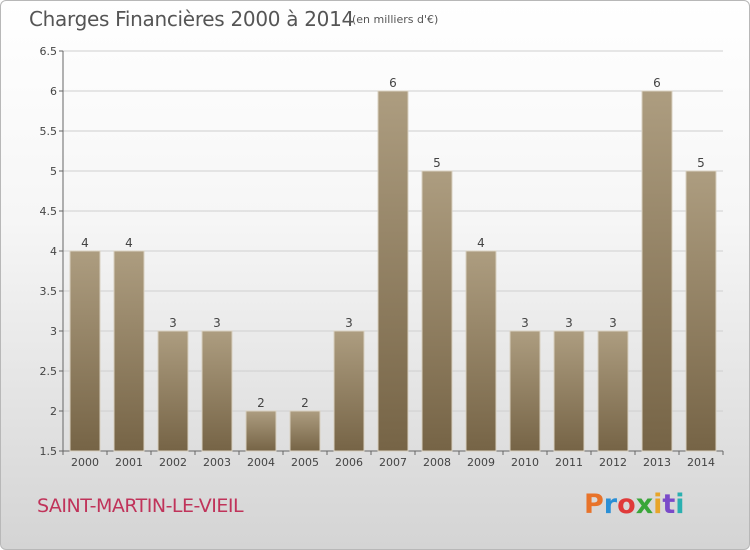  What do you see at coordinates (53, 91) in the screenshot?
I see `y-tick-label: 6` at bounding box center [53, 91].